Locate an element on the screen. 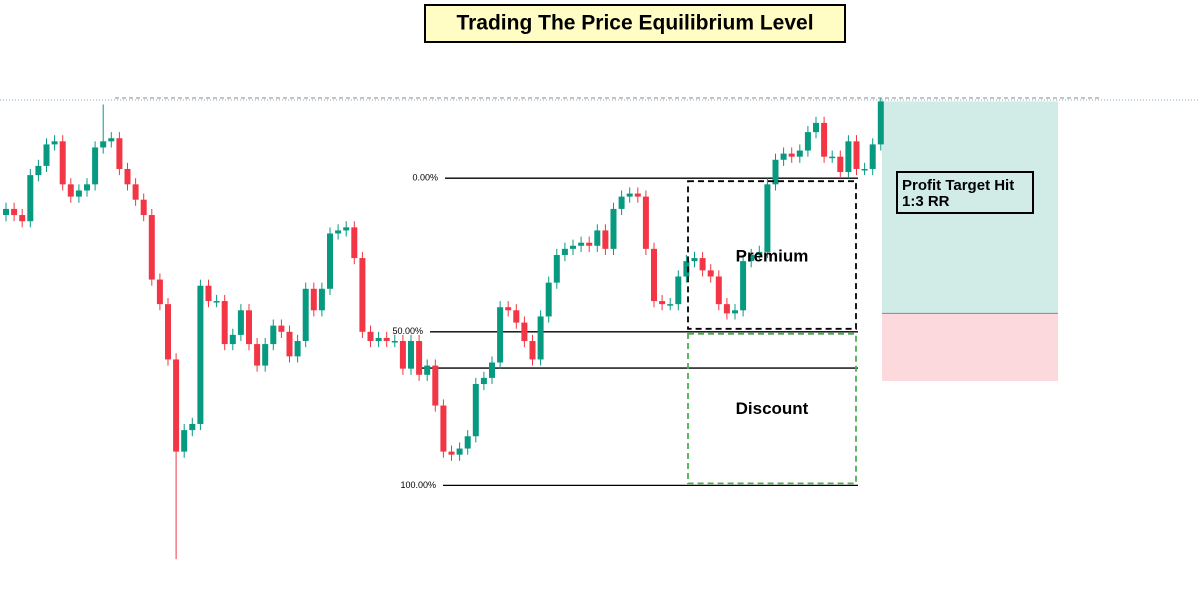  target-label: Profit Target Hit is located at coordinates (958, 185).